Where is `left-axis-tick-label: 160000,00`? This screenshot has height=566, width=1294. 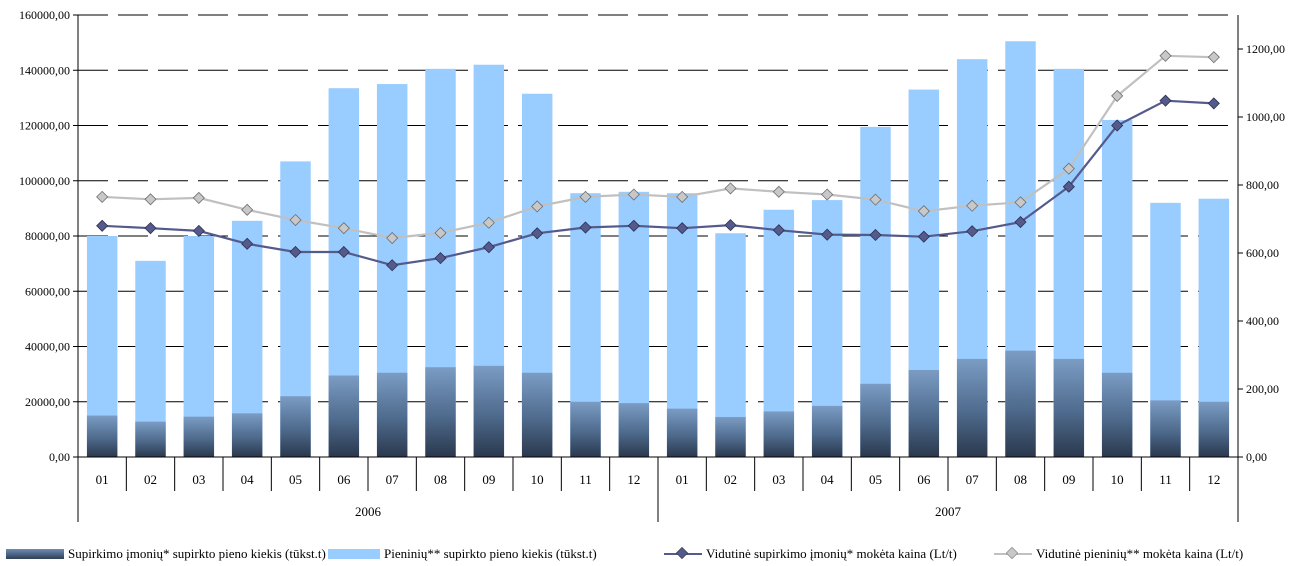
left-axis-tick-label: 160000,00 is located at coordinates (44, 15).